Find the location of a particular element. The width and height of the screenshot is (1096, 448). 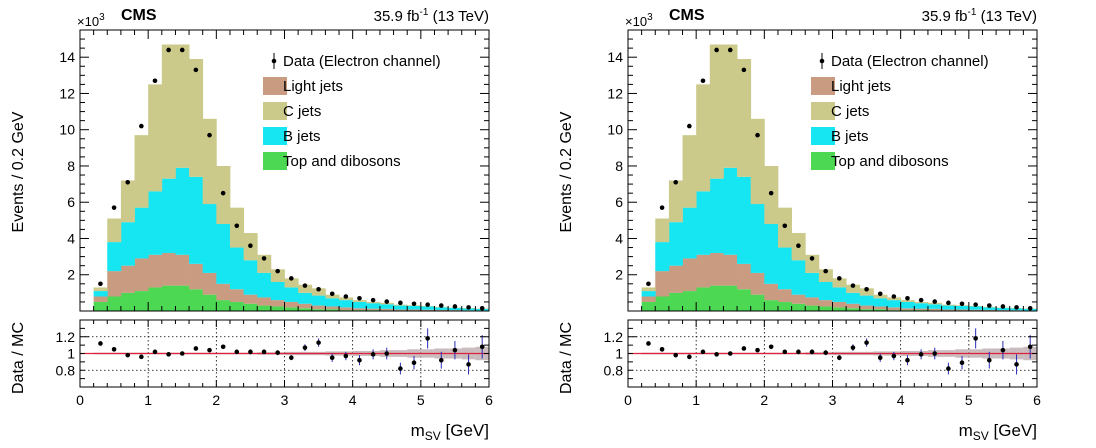

exponent-label: ×10³ is located at coordinates (639, 20).